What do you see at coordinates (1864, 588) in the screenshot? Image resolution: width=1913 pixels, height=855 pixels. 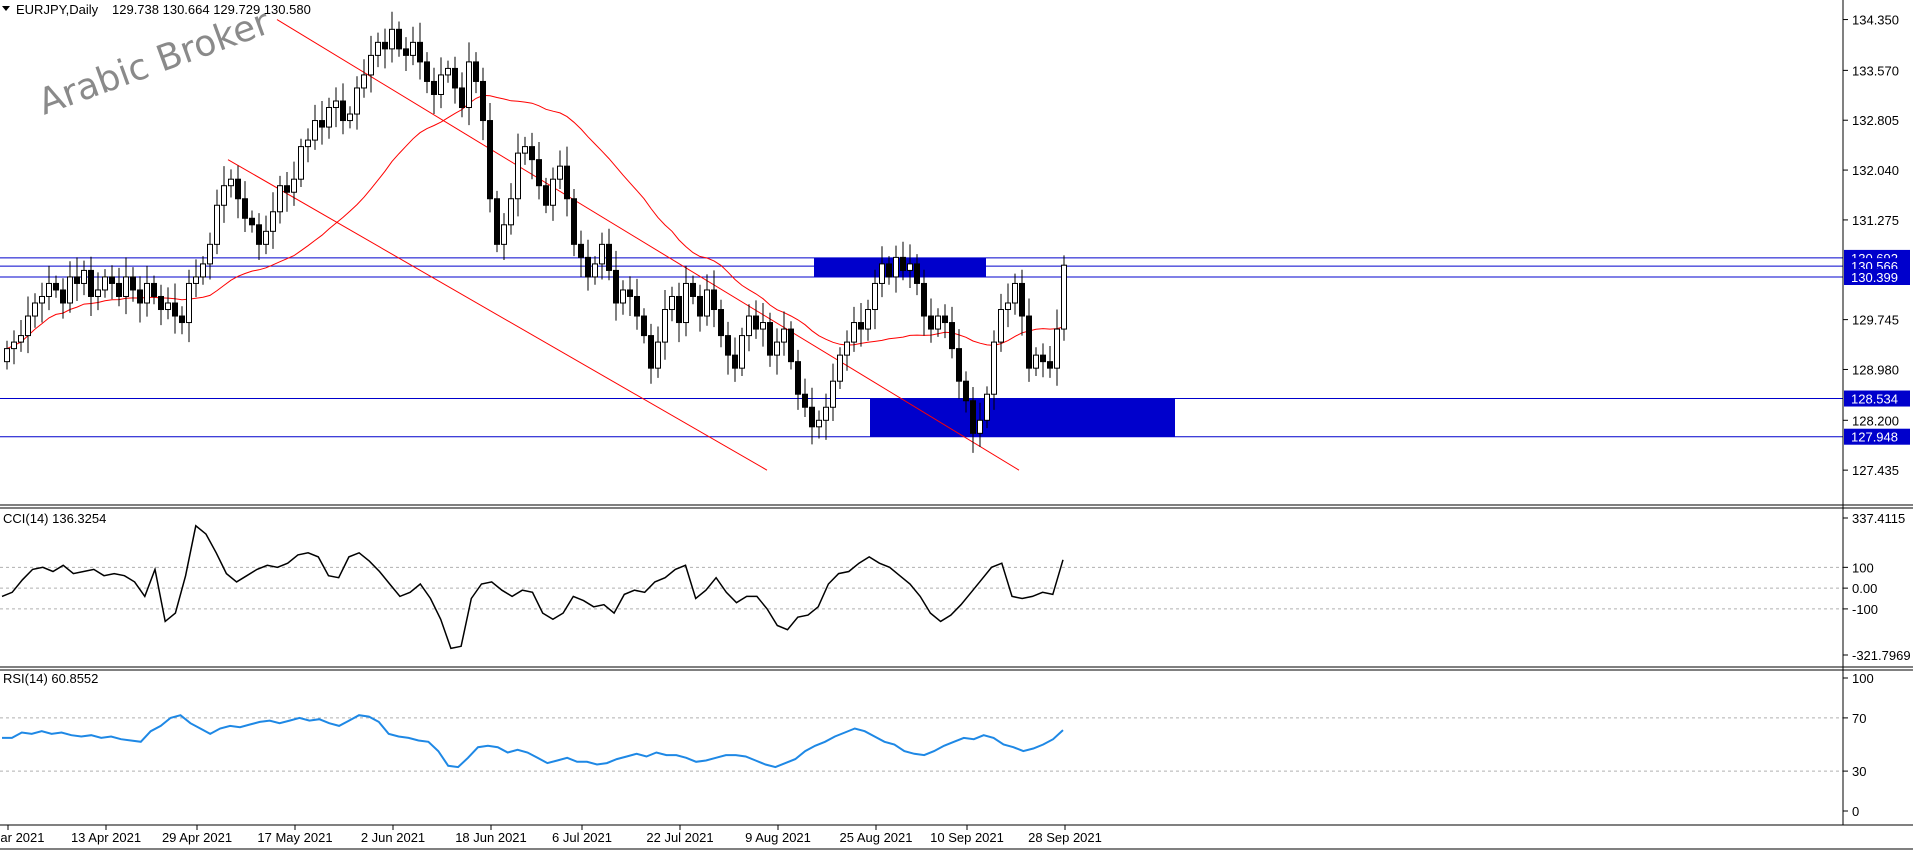 I see `cci-tick-label: 0.00` at bounding box center [1864, 588].